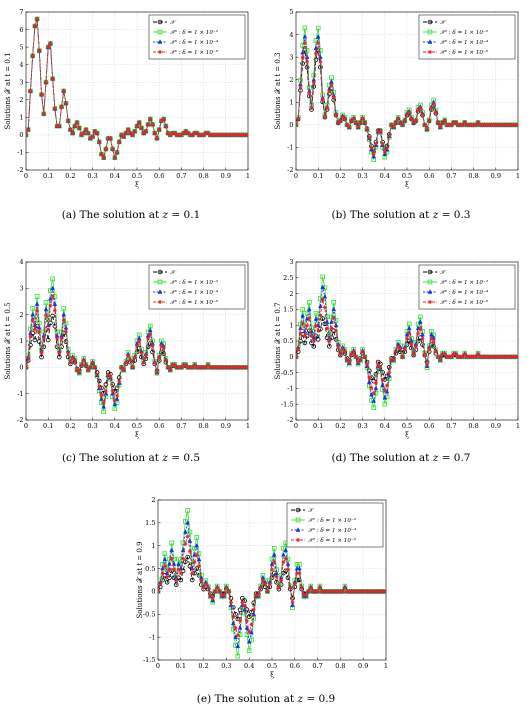 The image size is (532, 718). Describe the element at coordinates (173, 23) in the screenshot. I see `legend-label: 𝒳` at that location.